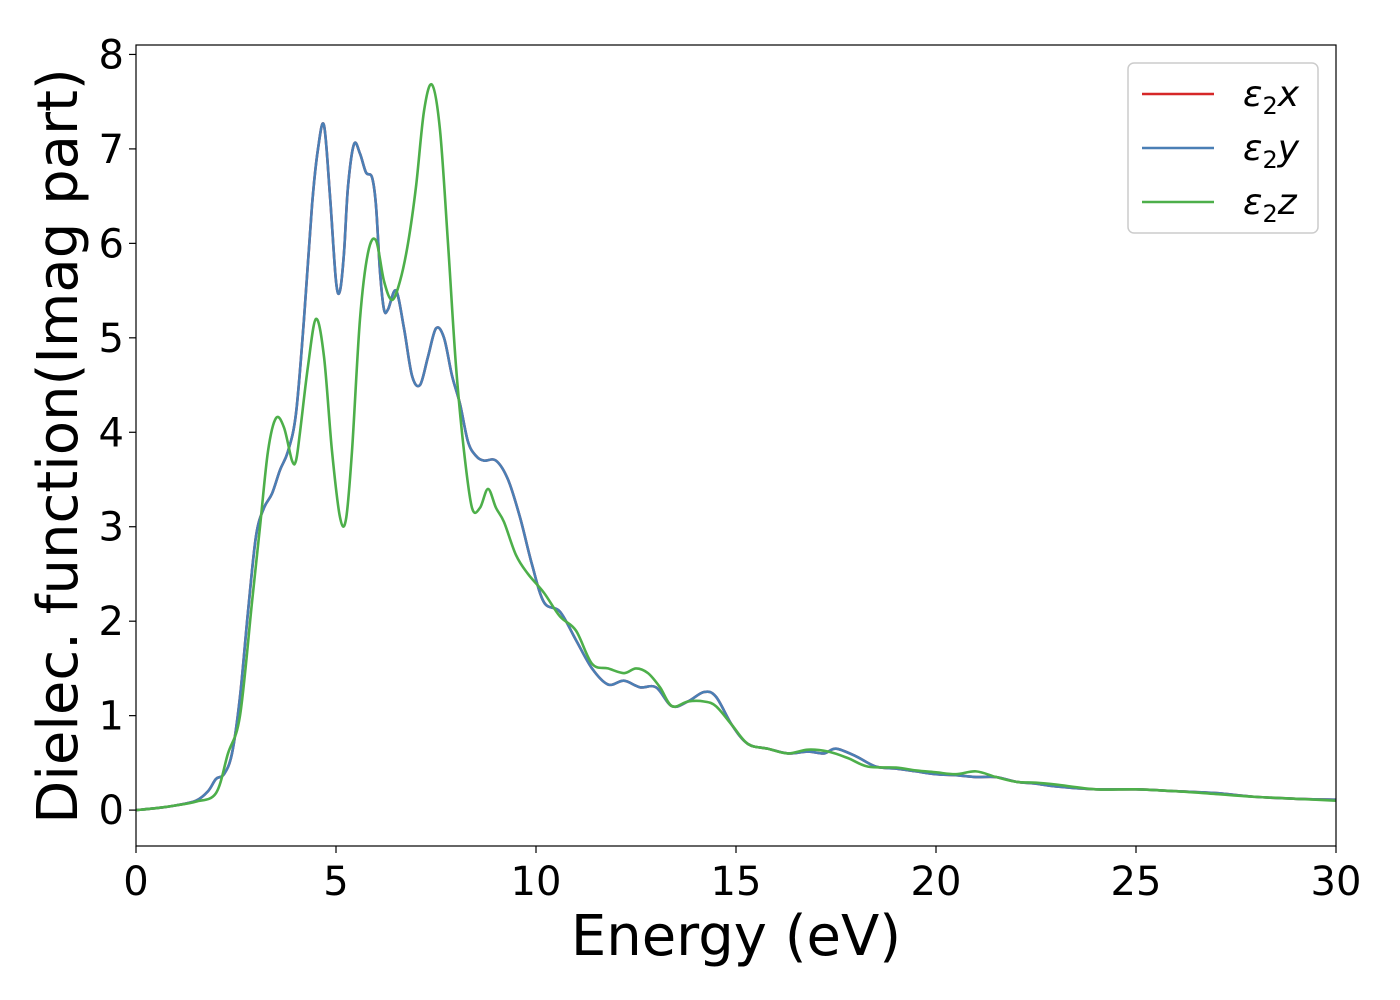  I want to click on legend-entries: ε2x ε2y ε2z, so click(1221, 151).